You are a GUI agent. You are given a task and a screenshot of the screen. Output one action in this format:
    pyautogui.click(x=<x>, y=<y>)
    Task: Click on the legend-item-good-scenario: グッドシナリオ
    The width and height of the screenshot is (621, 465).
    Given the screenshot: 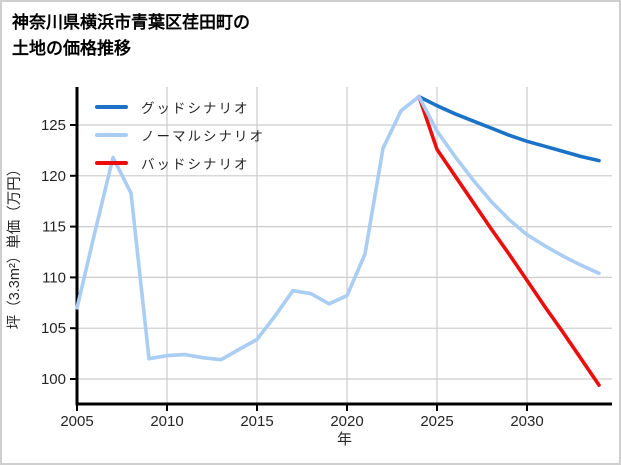 What is the action you would take?
    pyautogui.click(x=180, y=107)
    